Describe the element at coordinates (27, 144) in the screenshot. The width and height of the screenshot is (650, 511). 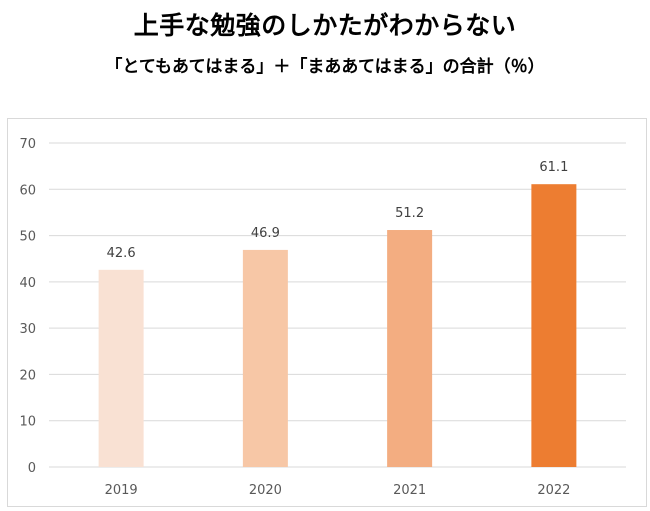
I see `y-tick-label: 70` at that location.